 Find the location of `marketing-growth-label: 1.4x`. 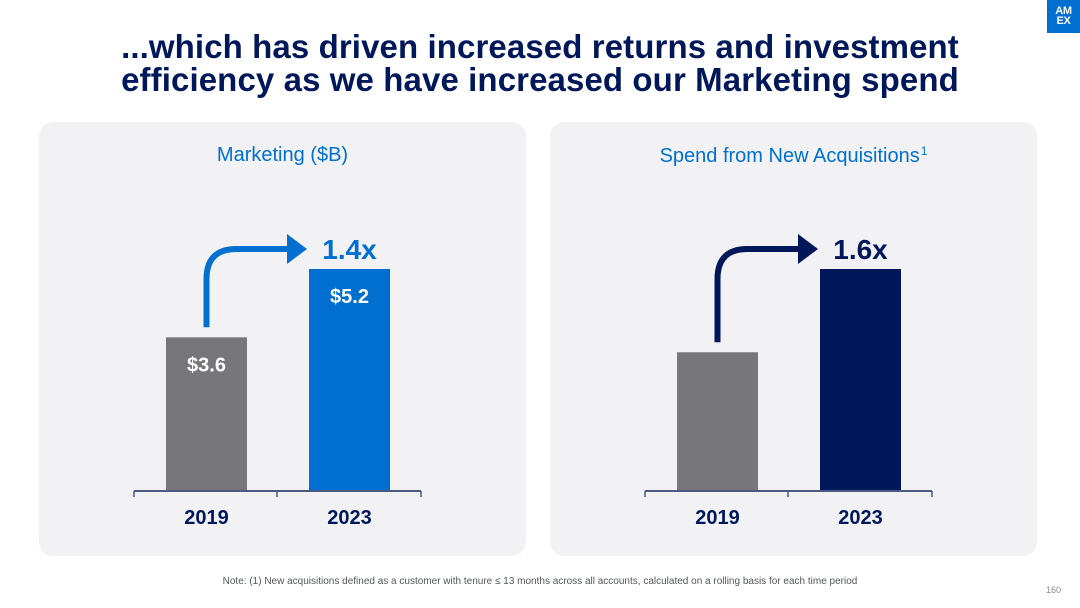

marketing-growth-label: 1.4x is located at coordinates (349, 249).